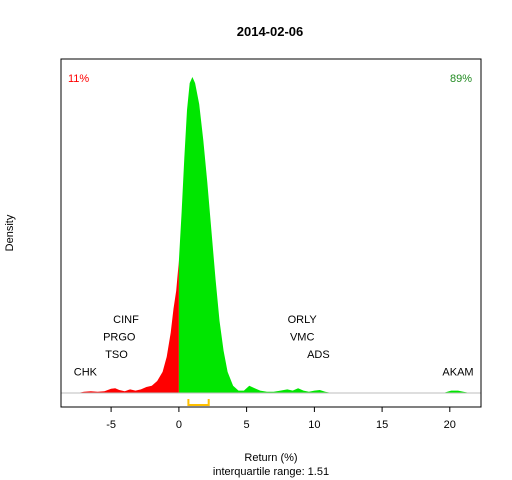 The height and width of the screenshot is (480, 512). Describe the element at coordinates (281, 419) in the screenshot. I see `x-axis: -5 0 5 10 15 20` at that location.